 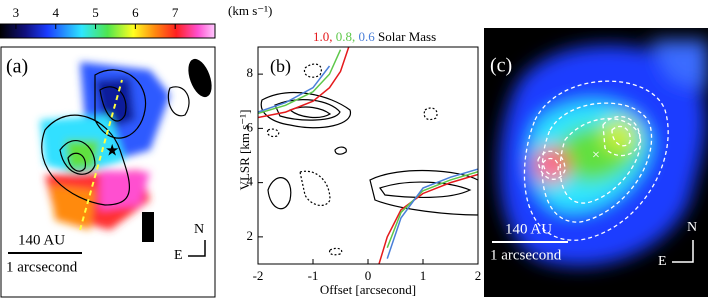 What do you see at coordinates (135, 12) in the screenshot?
I see `colorbar-tick-label: 6` at bounding box center [135, 12].